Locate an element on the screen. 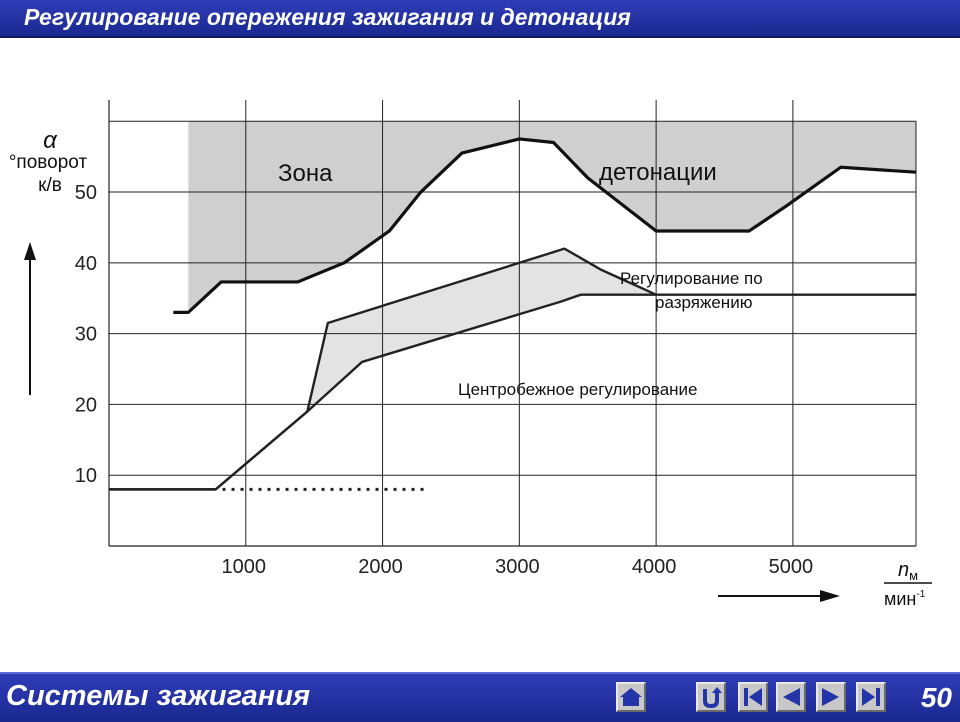  section-title: Системы зажигания is located at coordinates (158, 696).